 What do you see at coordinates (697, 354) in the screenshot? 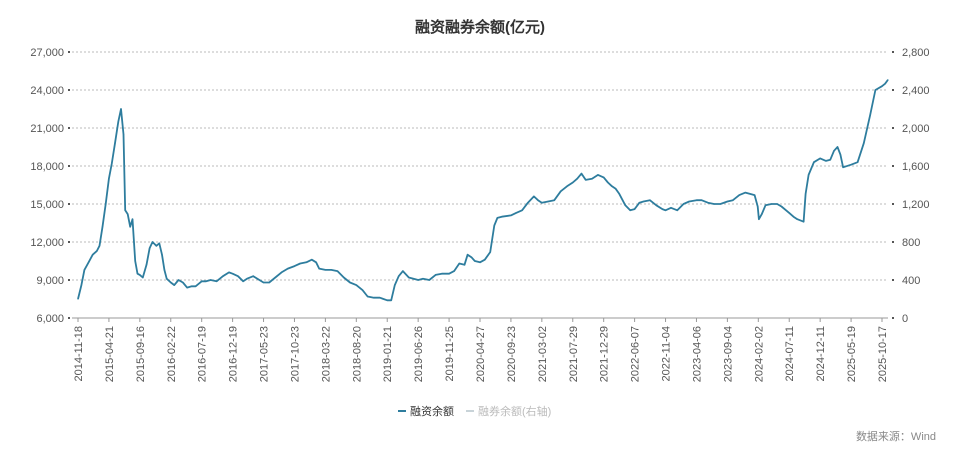
I see `x-tick-label: 2023-04-06` at bounding box center [697, 354].